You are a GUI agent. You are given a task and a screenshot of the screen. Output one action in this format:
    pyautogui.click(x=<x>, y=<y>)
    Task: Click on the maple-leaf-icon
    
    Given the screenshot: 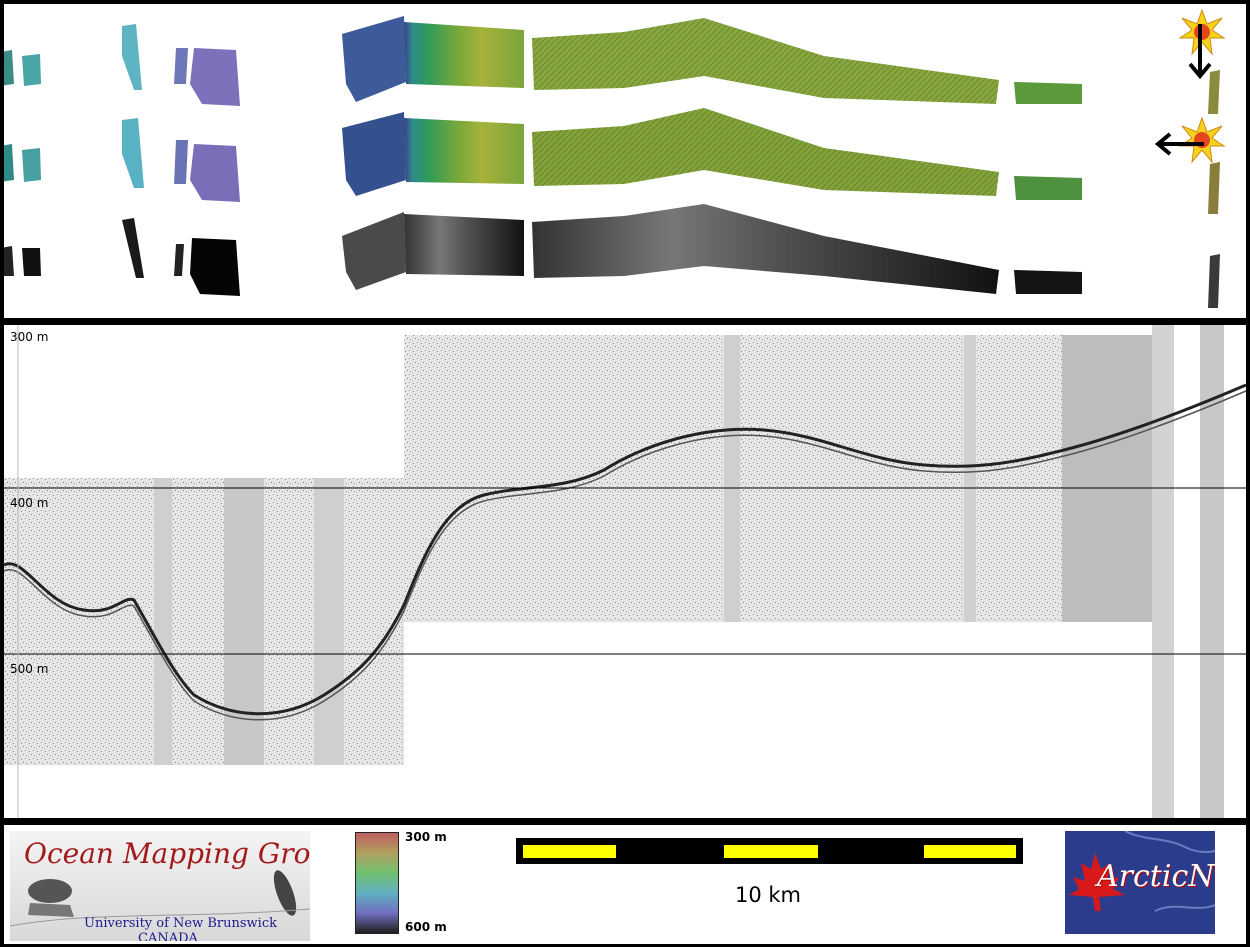 What is the action you would take?
    pyautogui.click(x=1142, y=871)
    